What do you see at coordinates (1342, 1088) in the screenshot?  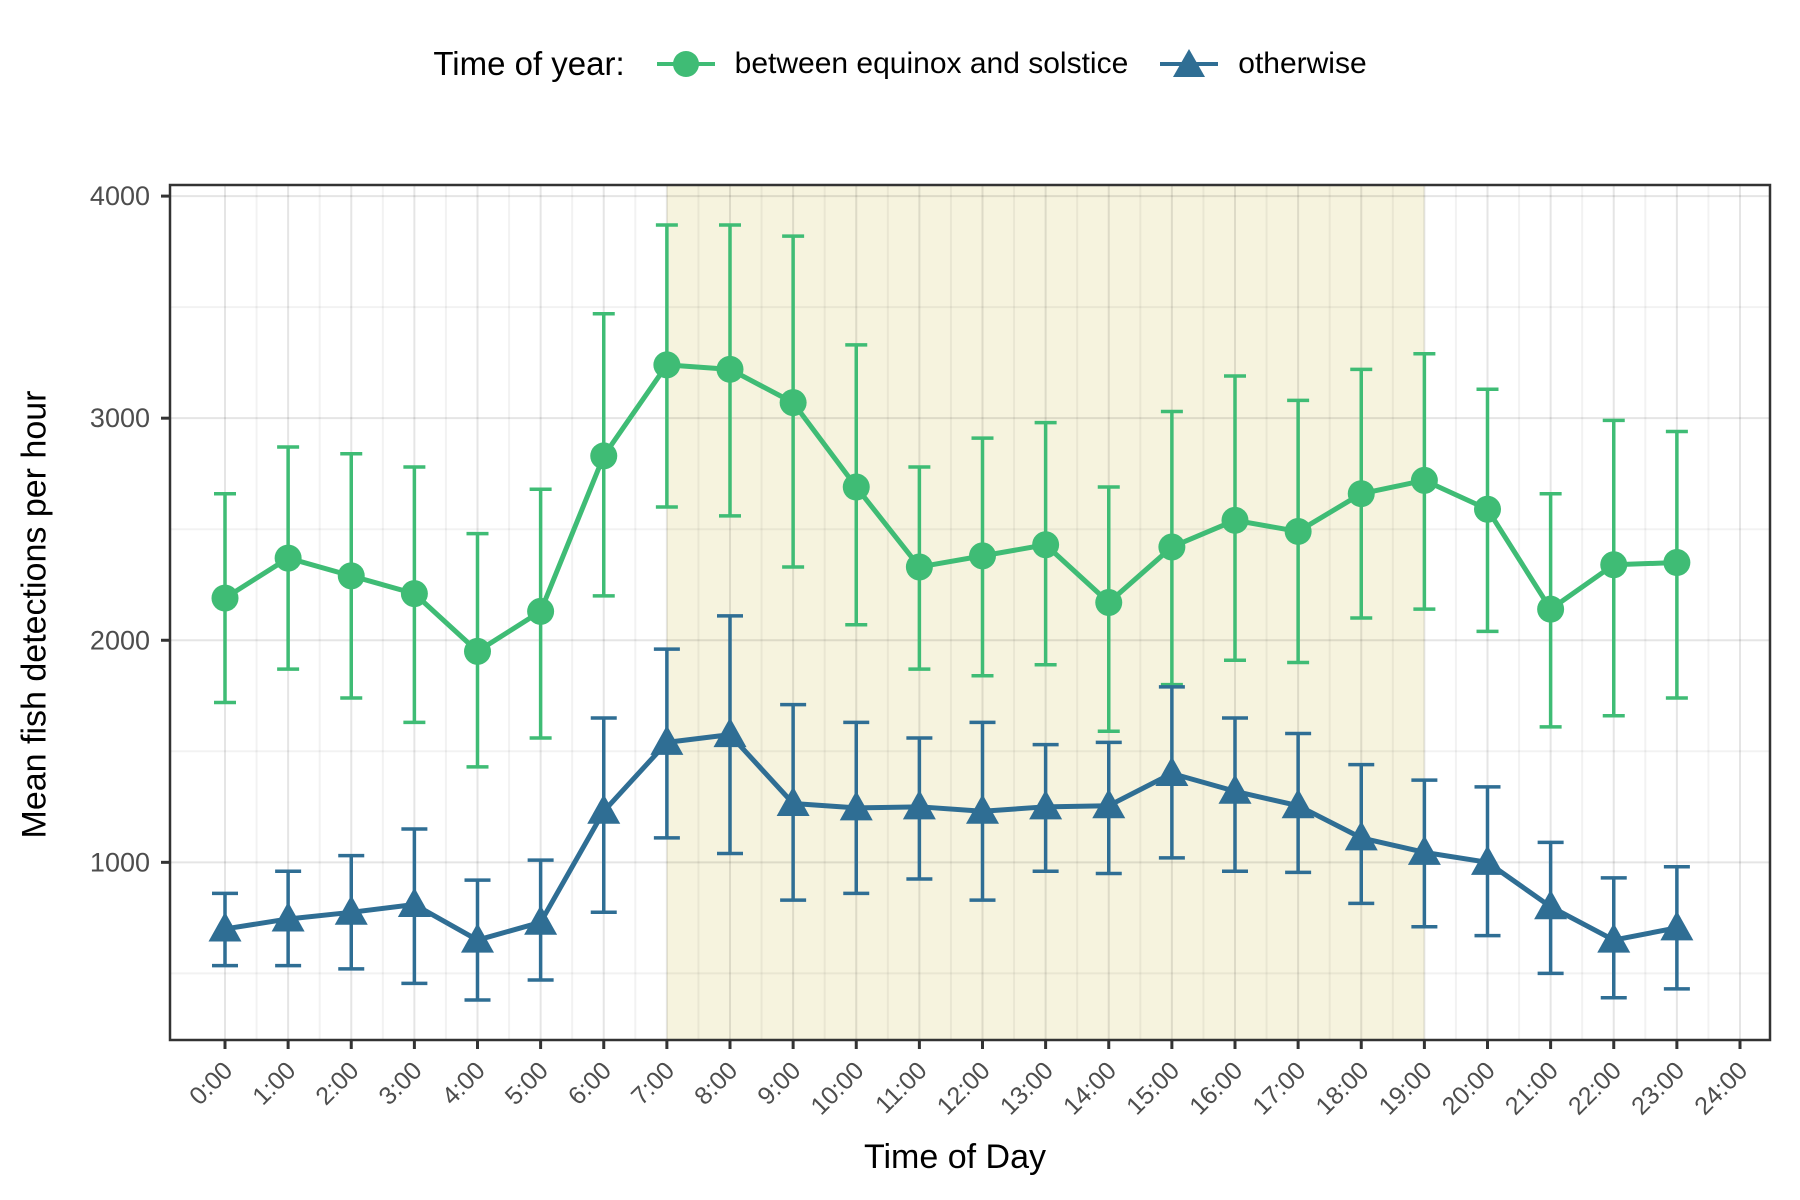 I see `x-tick-label: 18:00` at bounding box center [1342, 1088].